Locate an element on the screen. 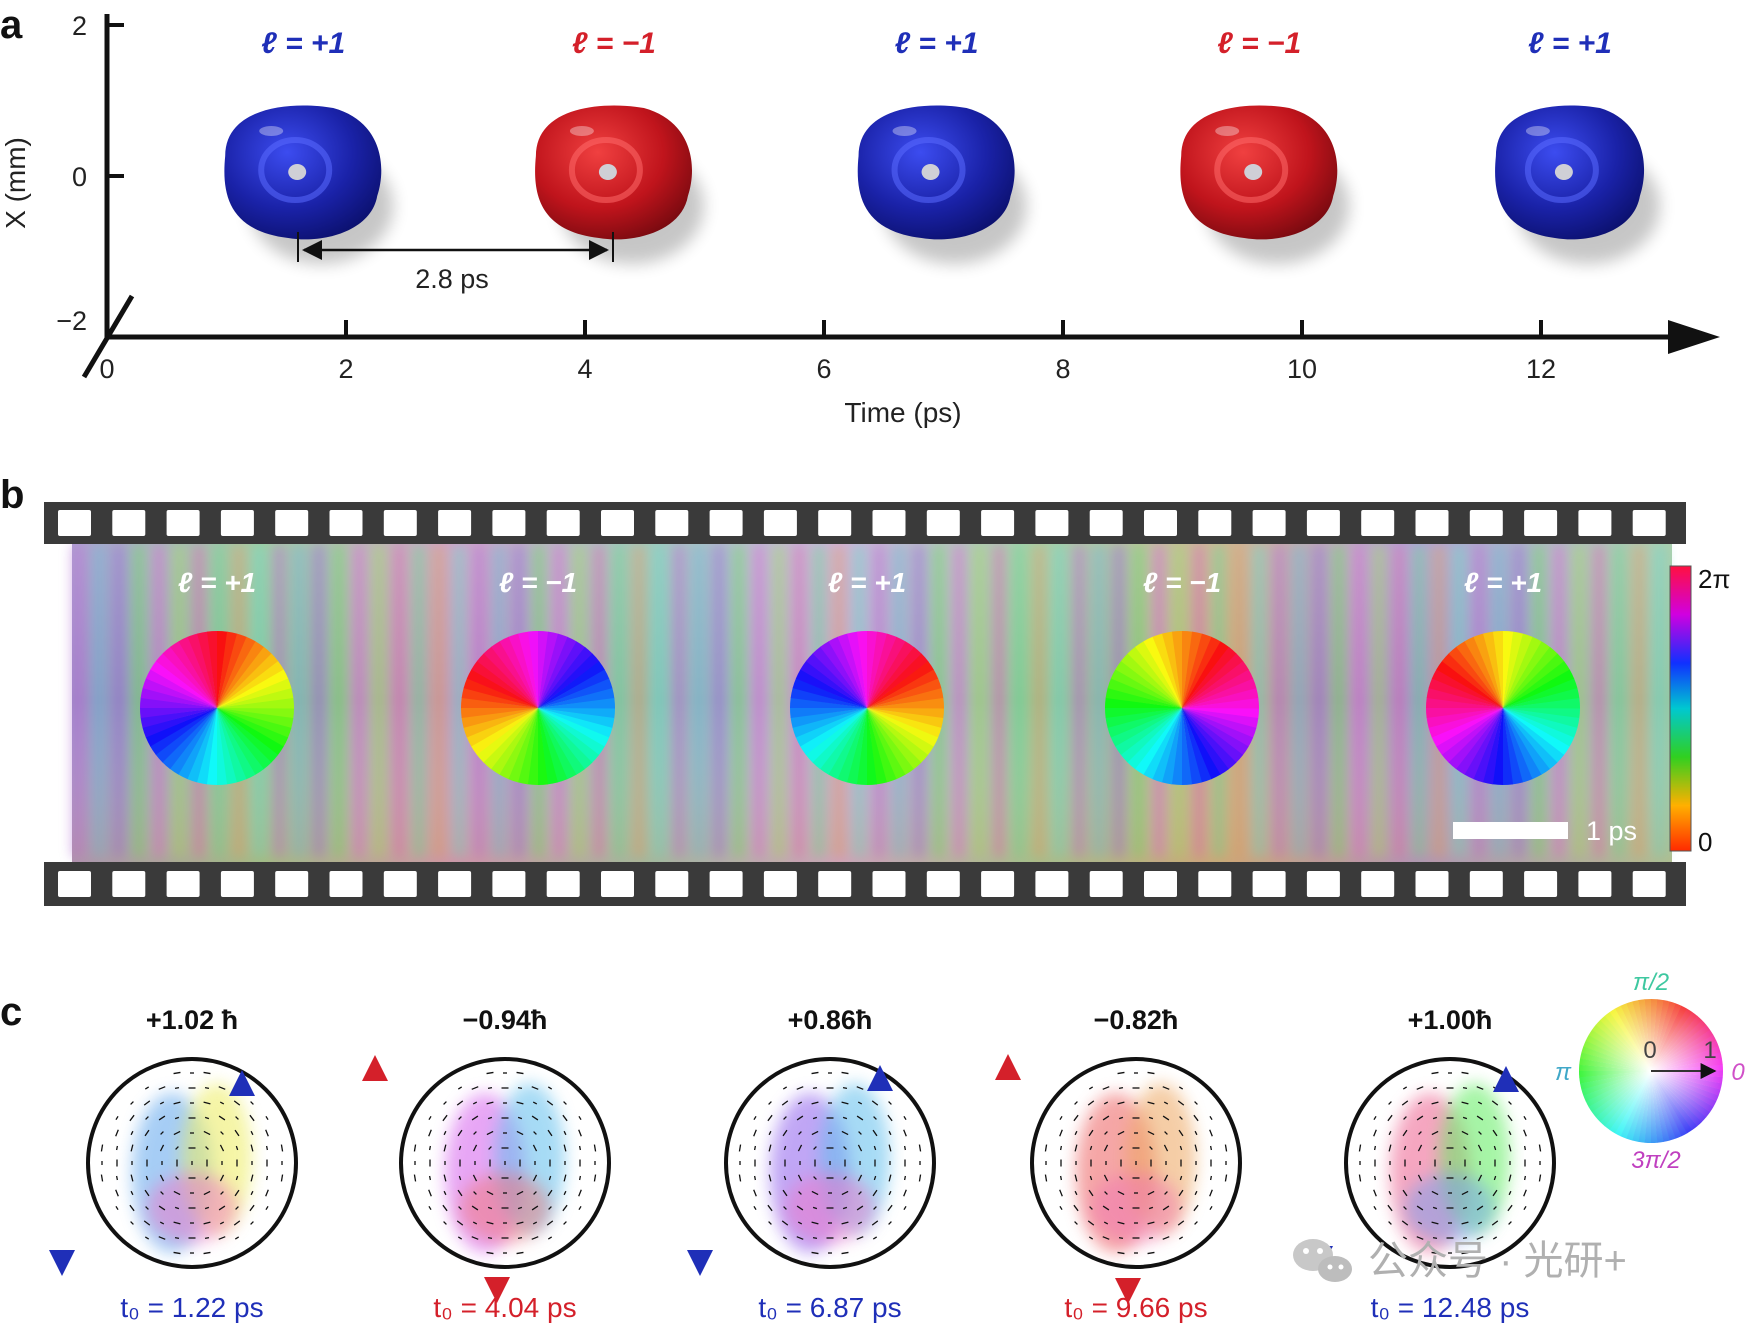 The height and width of the screenshot is (1332, 1747). interval-label: 2.8 ps is located at coordinates (452, 279).